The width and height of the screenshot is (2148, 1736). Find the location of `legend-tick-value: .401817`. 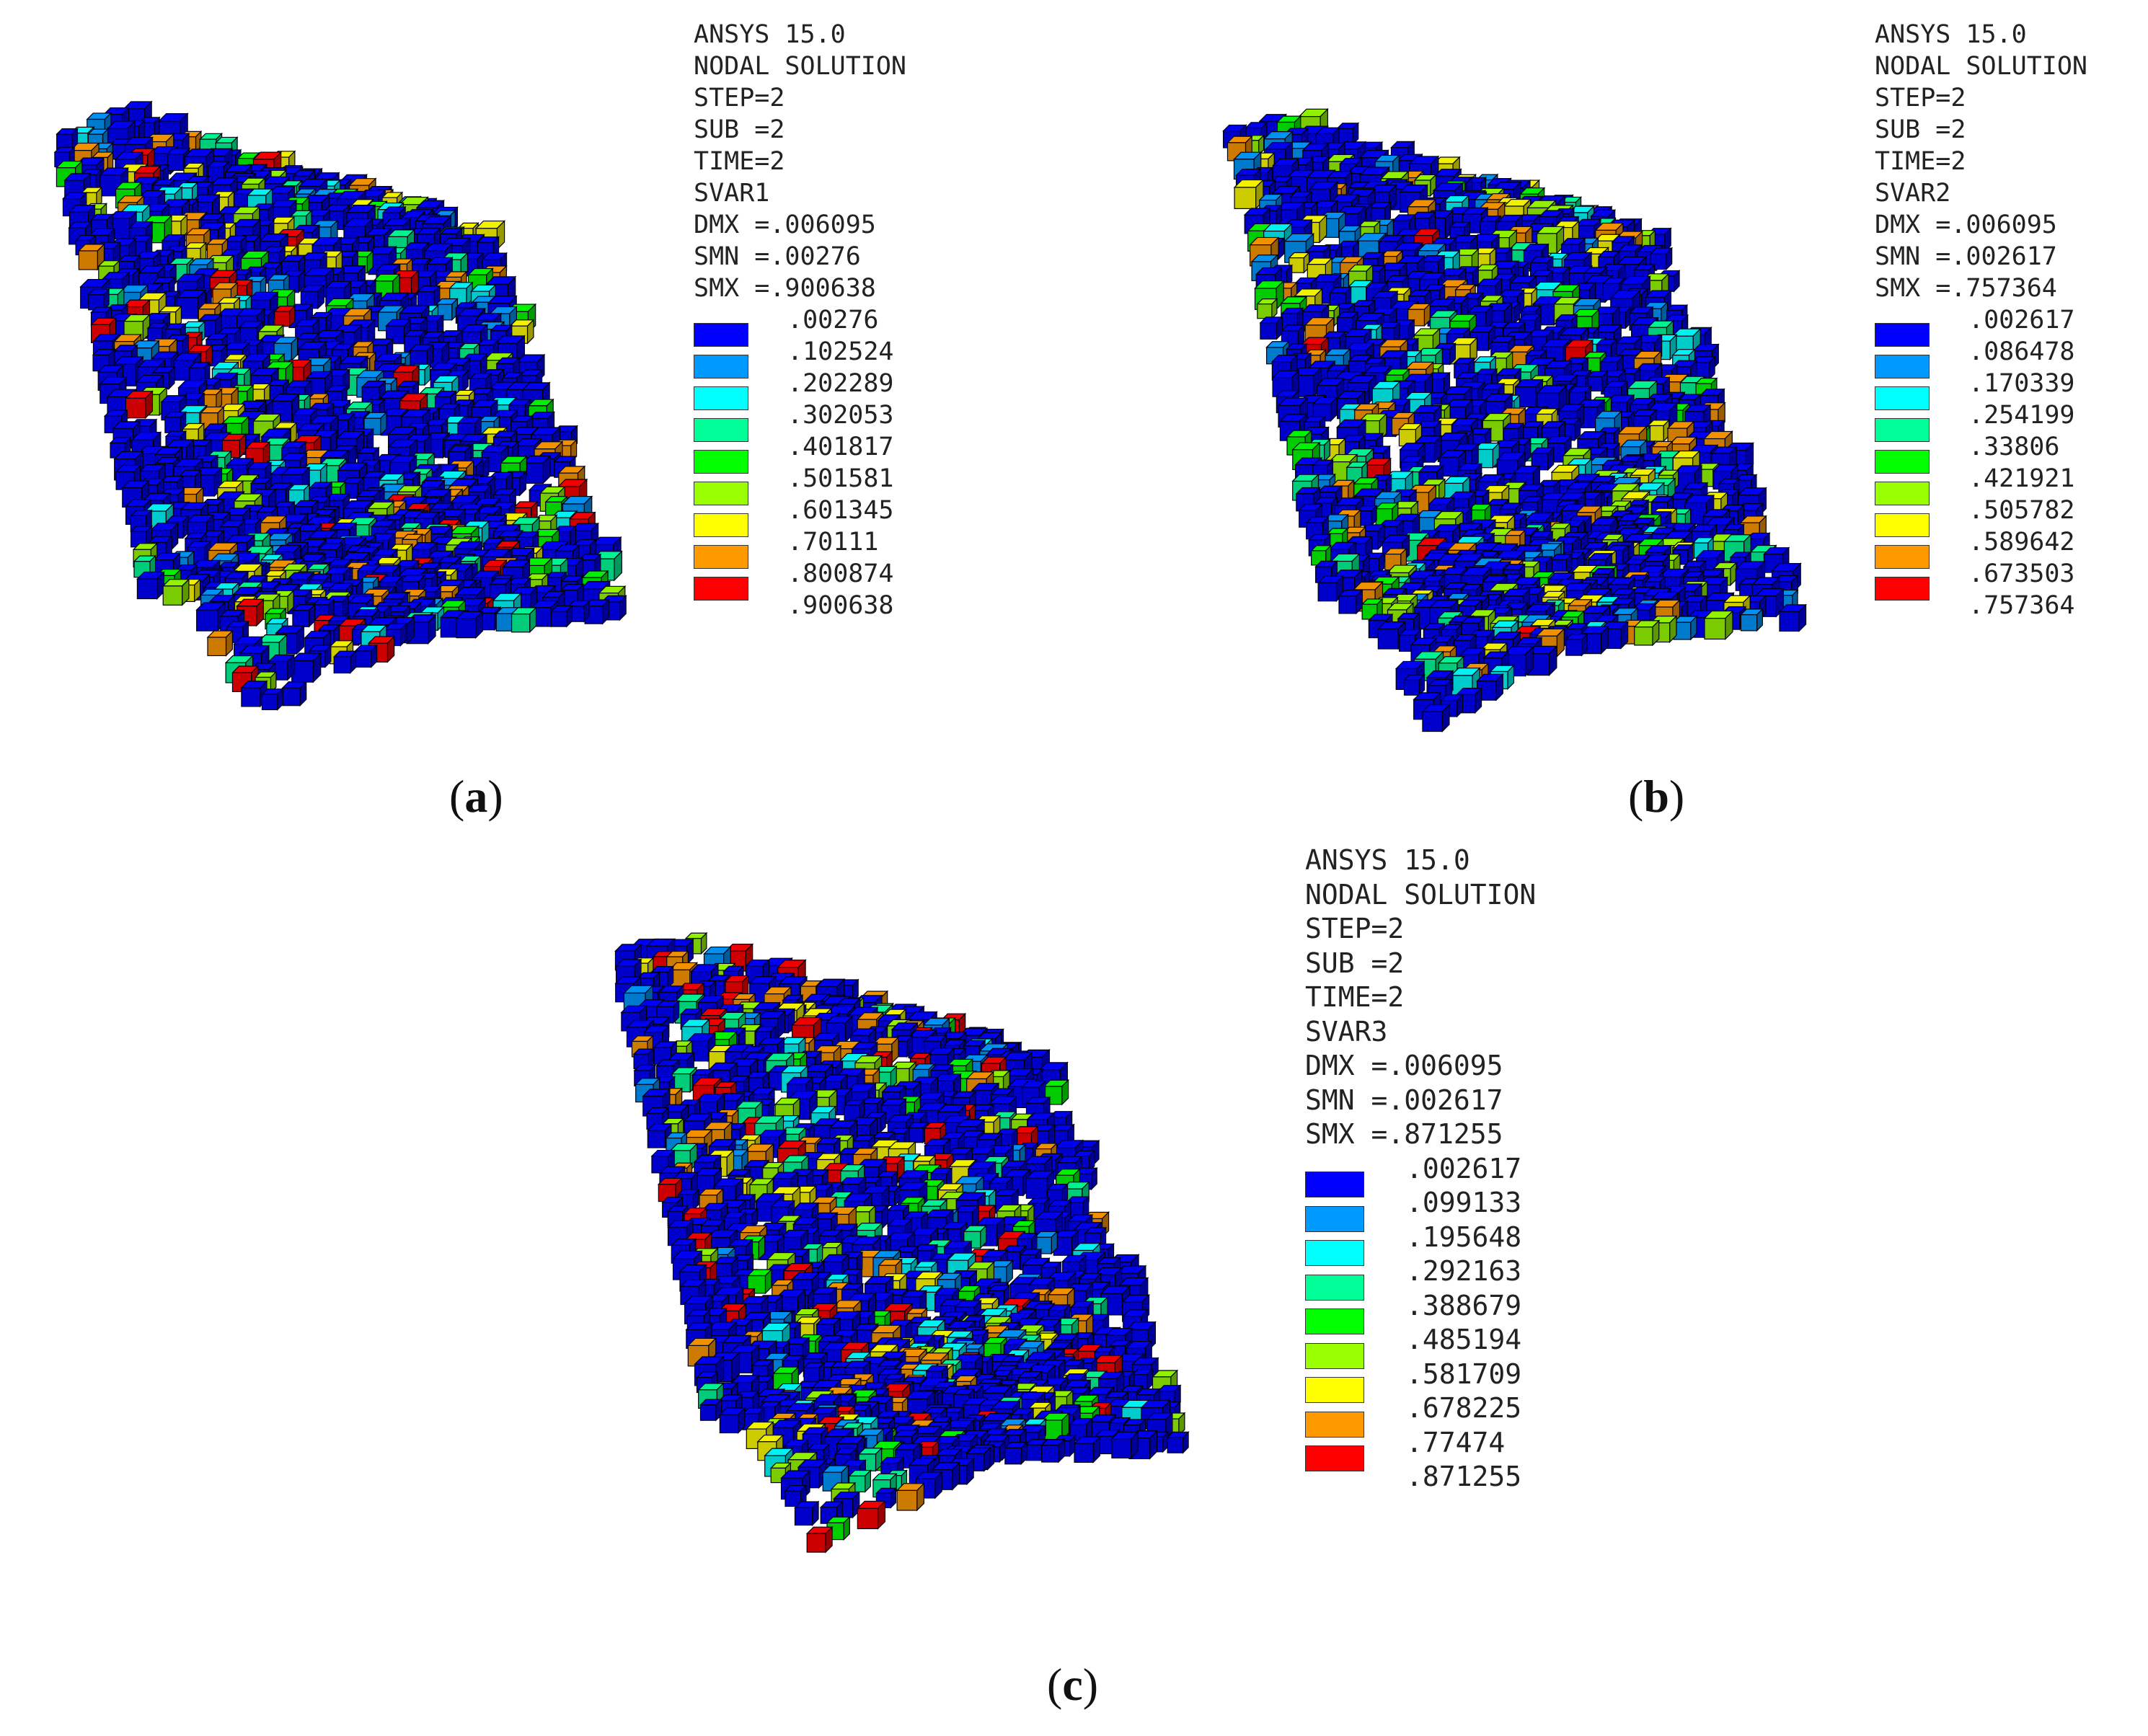

legend-tick-value: .401817 is located at coordinates (840, 447).